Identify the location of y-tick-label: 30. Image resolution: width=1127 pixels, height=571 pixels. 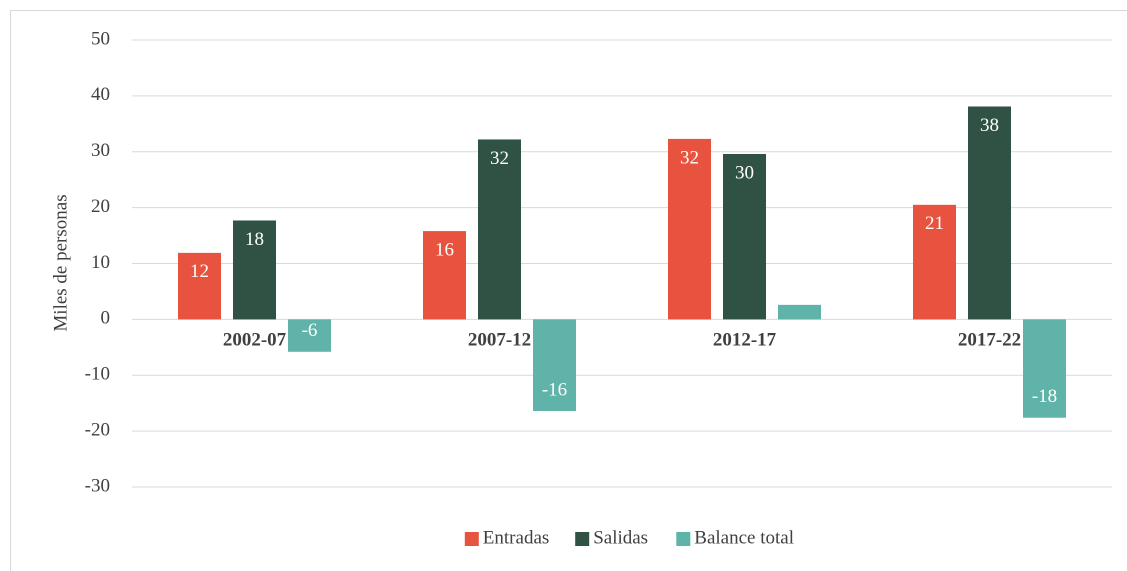
(100, 150).